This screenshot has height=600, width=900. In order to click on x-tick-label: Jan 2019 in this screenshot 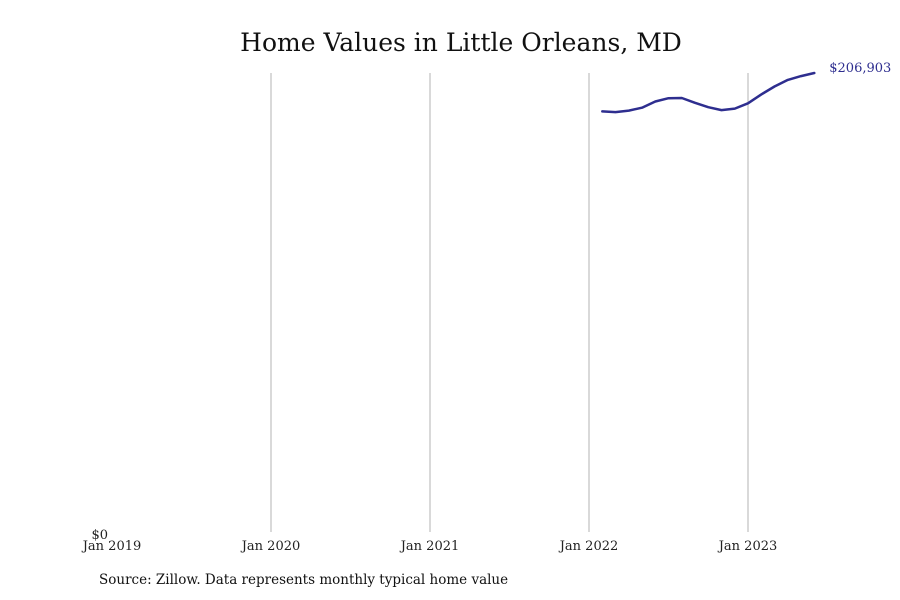, I will do `click(111, 546)`.